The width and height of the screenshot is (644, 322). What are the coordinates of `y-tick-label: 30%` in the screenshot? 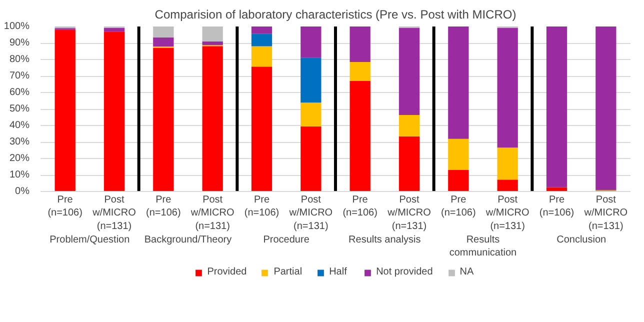 It's located at (19, 142).